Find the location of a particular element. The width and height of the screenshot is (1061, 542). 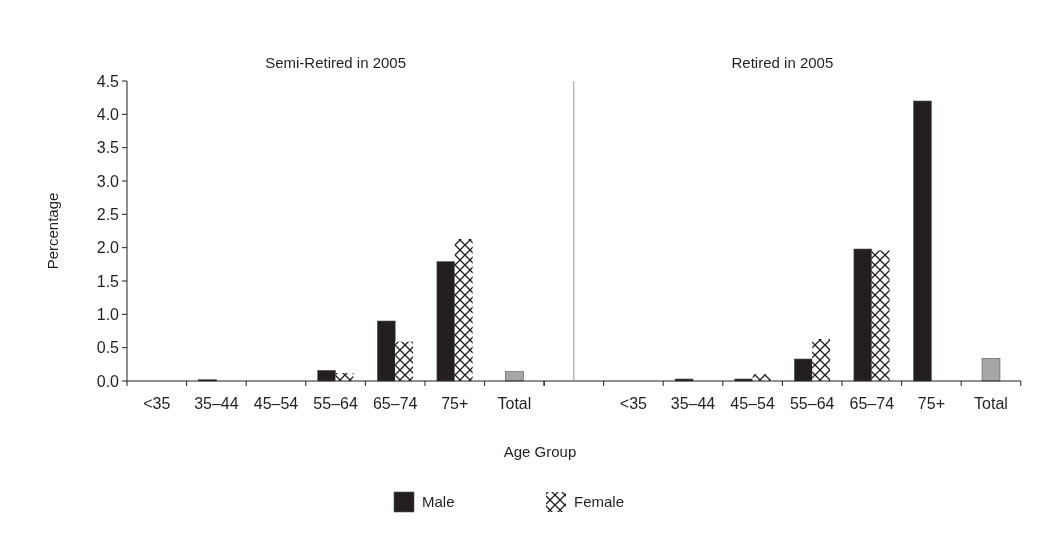

y-tick-label: 1.5 is located at coordinates (108, 281).